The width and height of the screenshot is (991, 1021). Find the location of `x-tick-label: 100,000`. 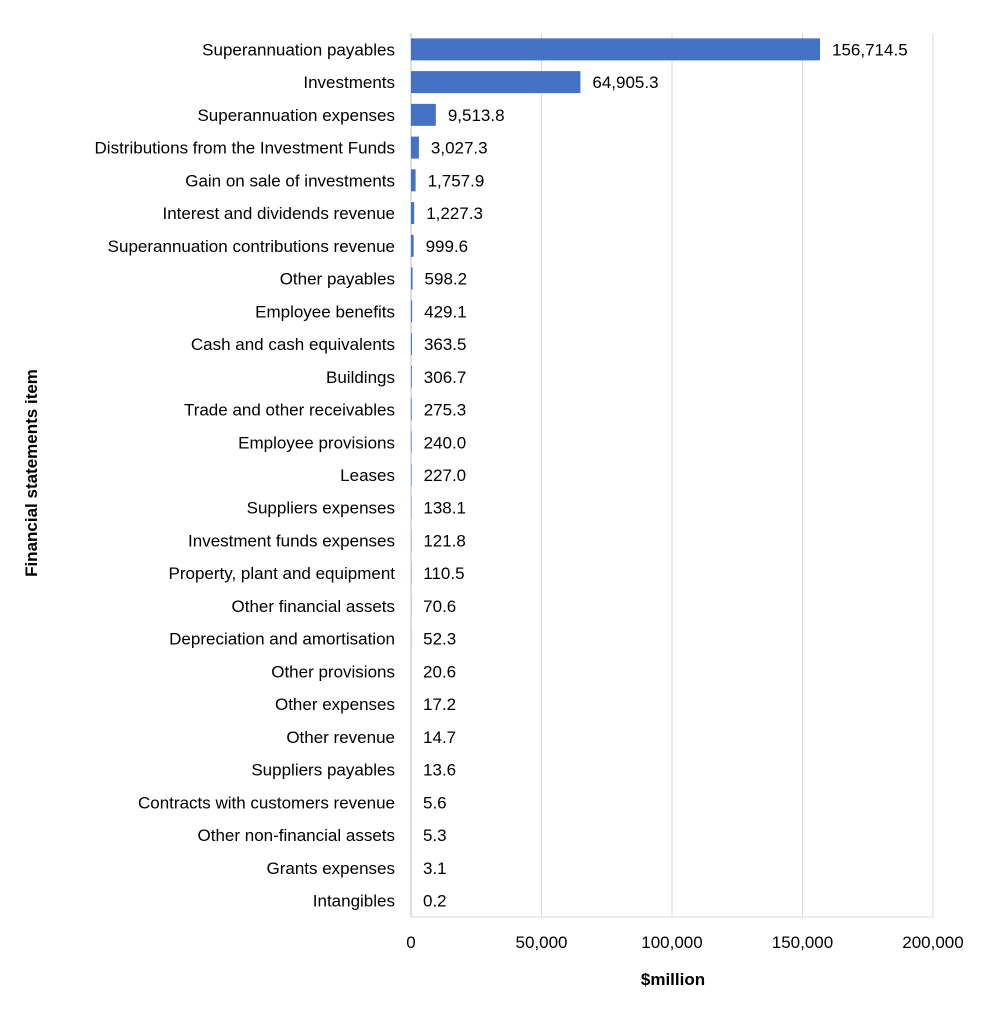

x-tick-label: 100,000 is located at coordinates (671, 942).